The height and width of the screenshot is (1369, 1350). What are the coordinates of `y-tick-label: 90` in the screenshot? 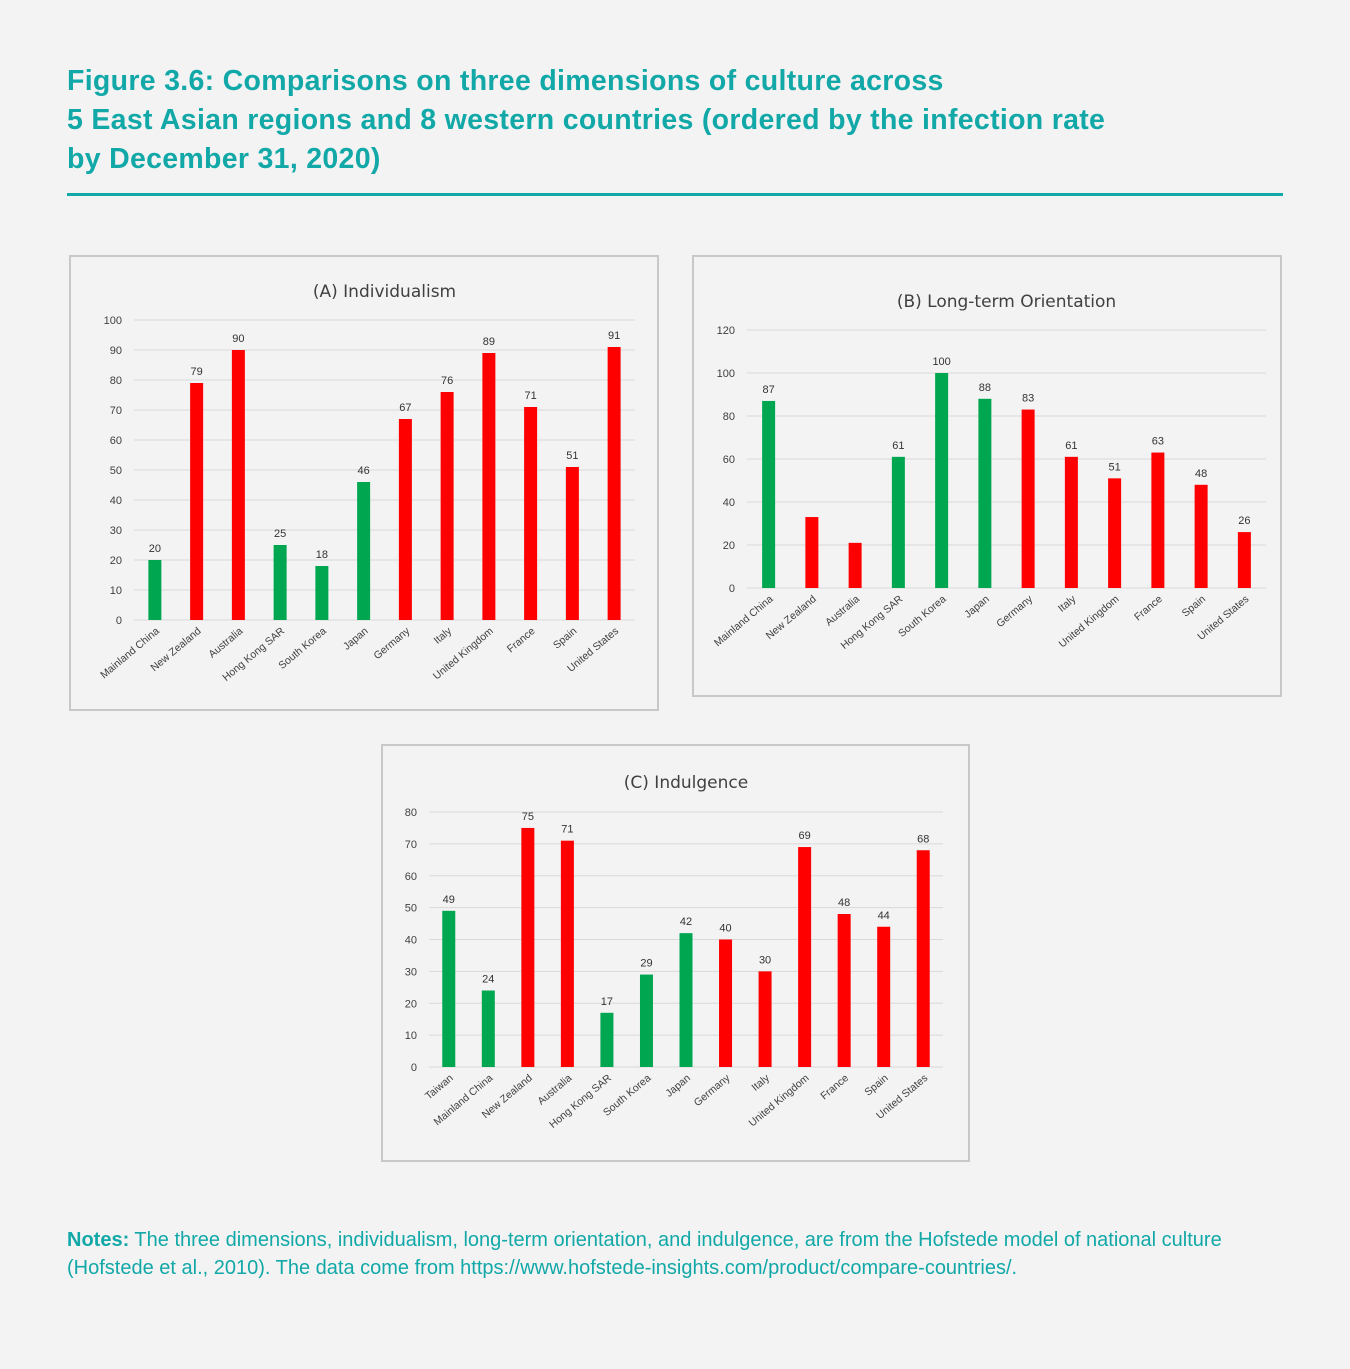 It's located at (116, 351).